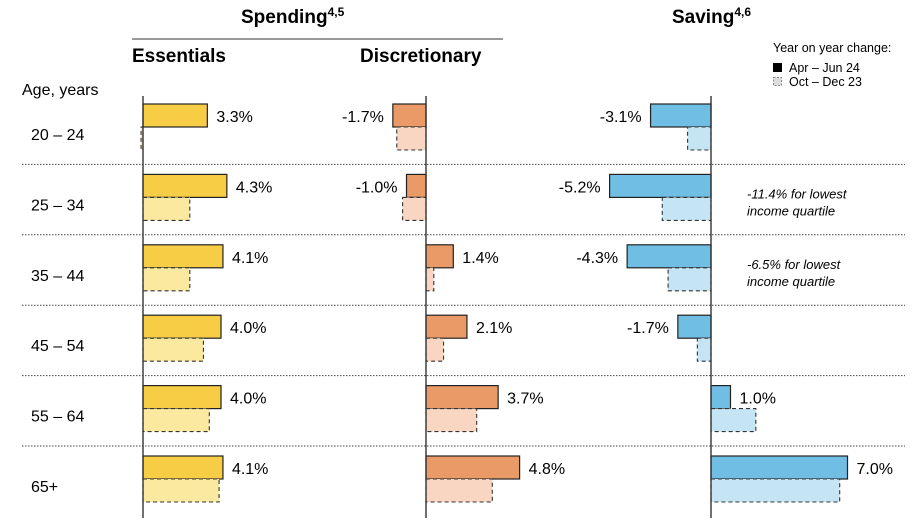 This screenshot has height=524, width=916. I want to click on discretionary-header: Discretionary, so click(421, 56).